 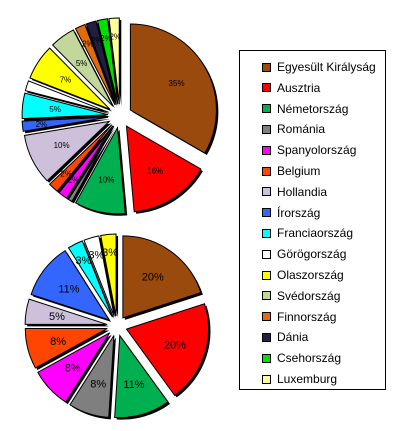 I want to click on legend-label: Románia, so click(x=301, y=129).